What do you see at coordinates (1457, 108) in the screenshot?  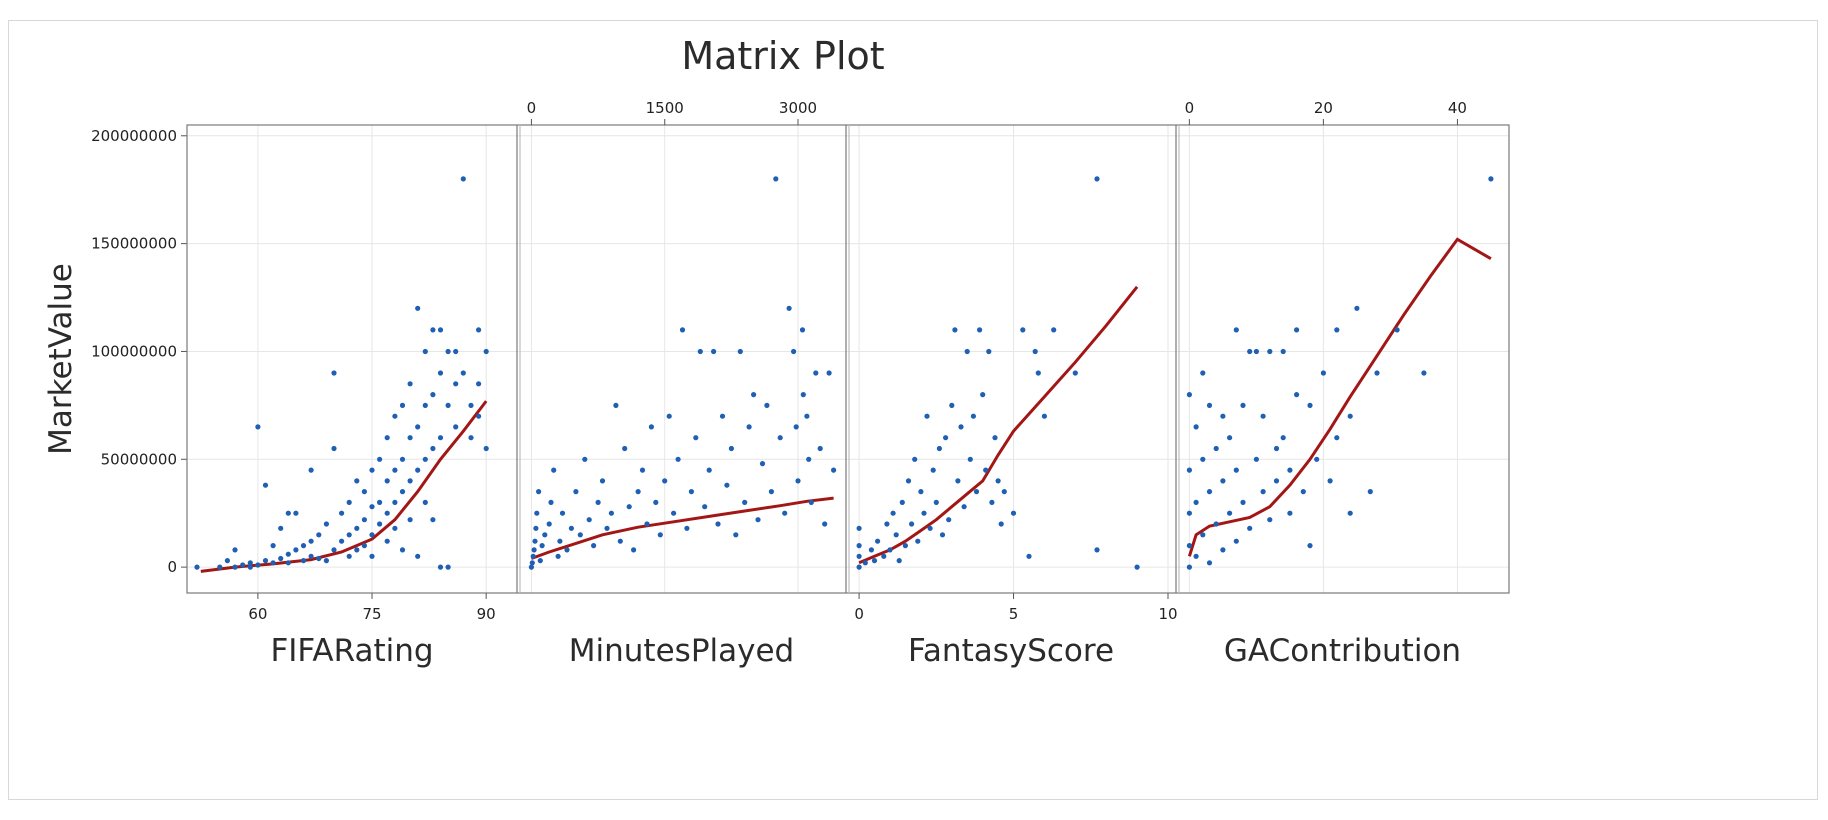 I see `x-tick-label: 40` at bounding box center [1457, 108].